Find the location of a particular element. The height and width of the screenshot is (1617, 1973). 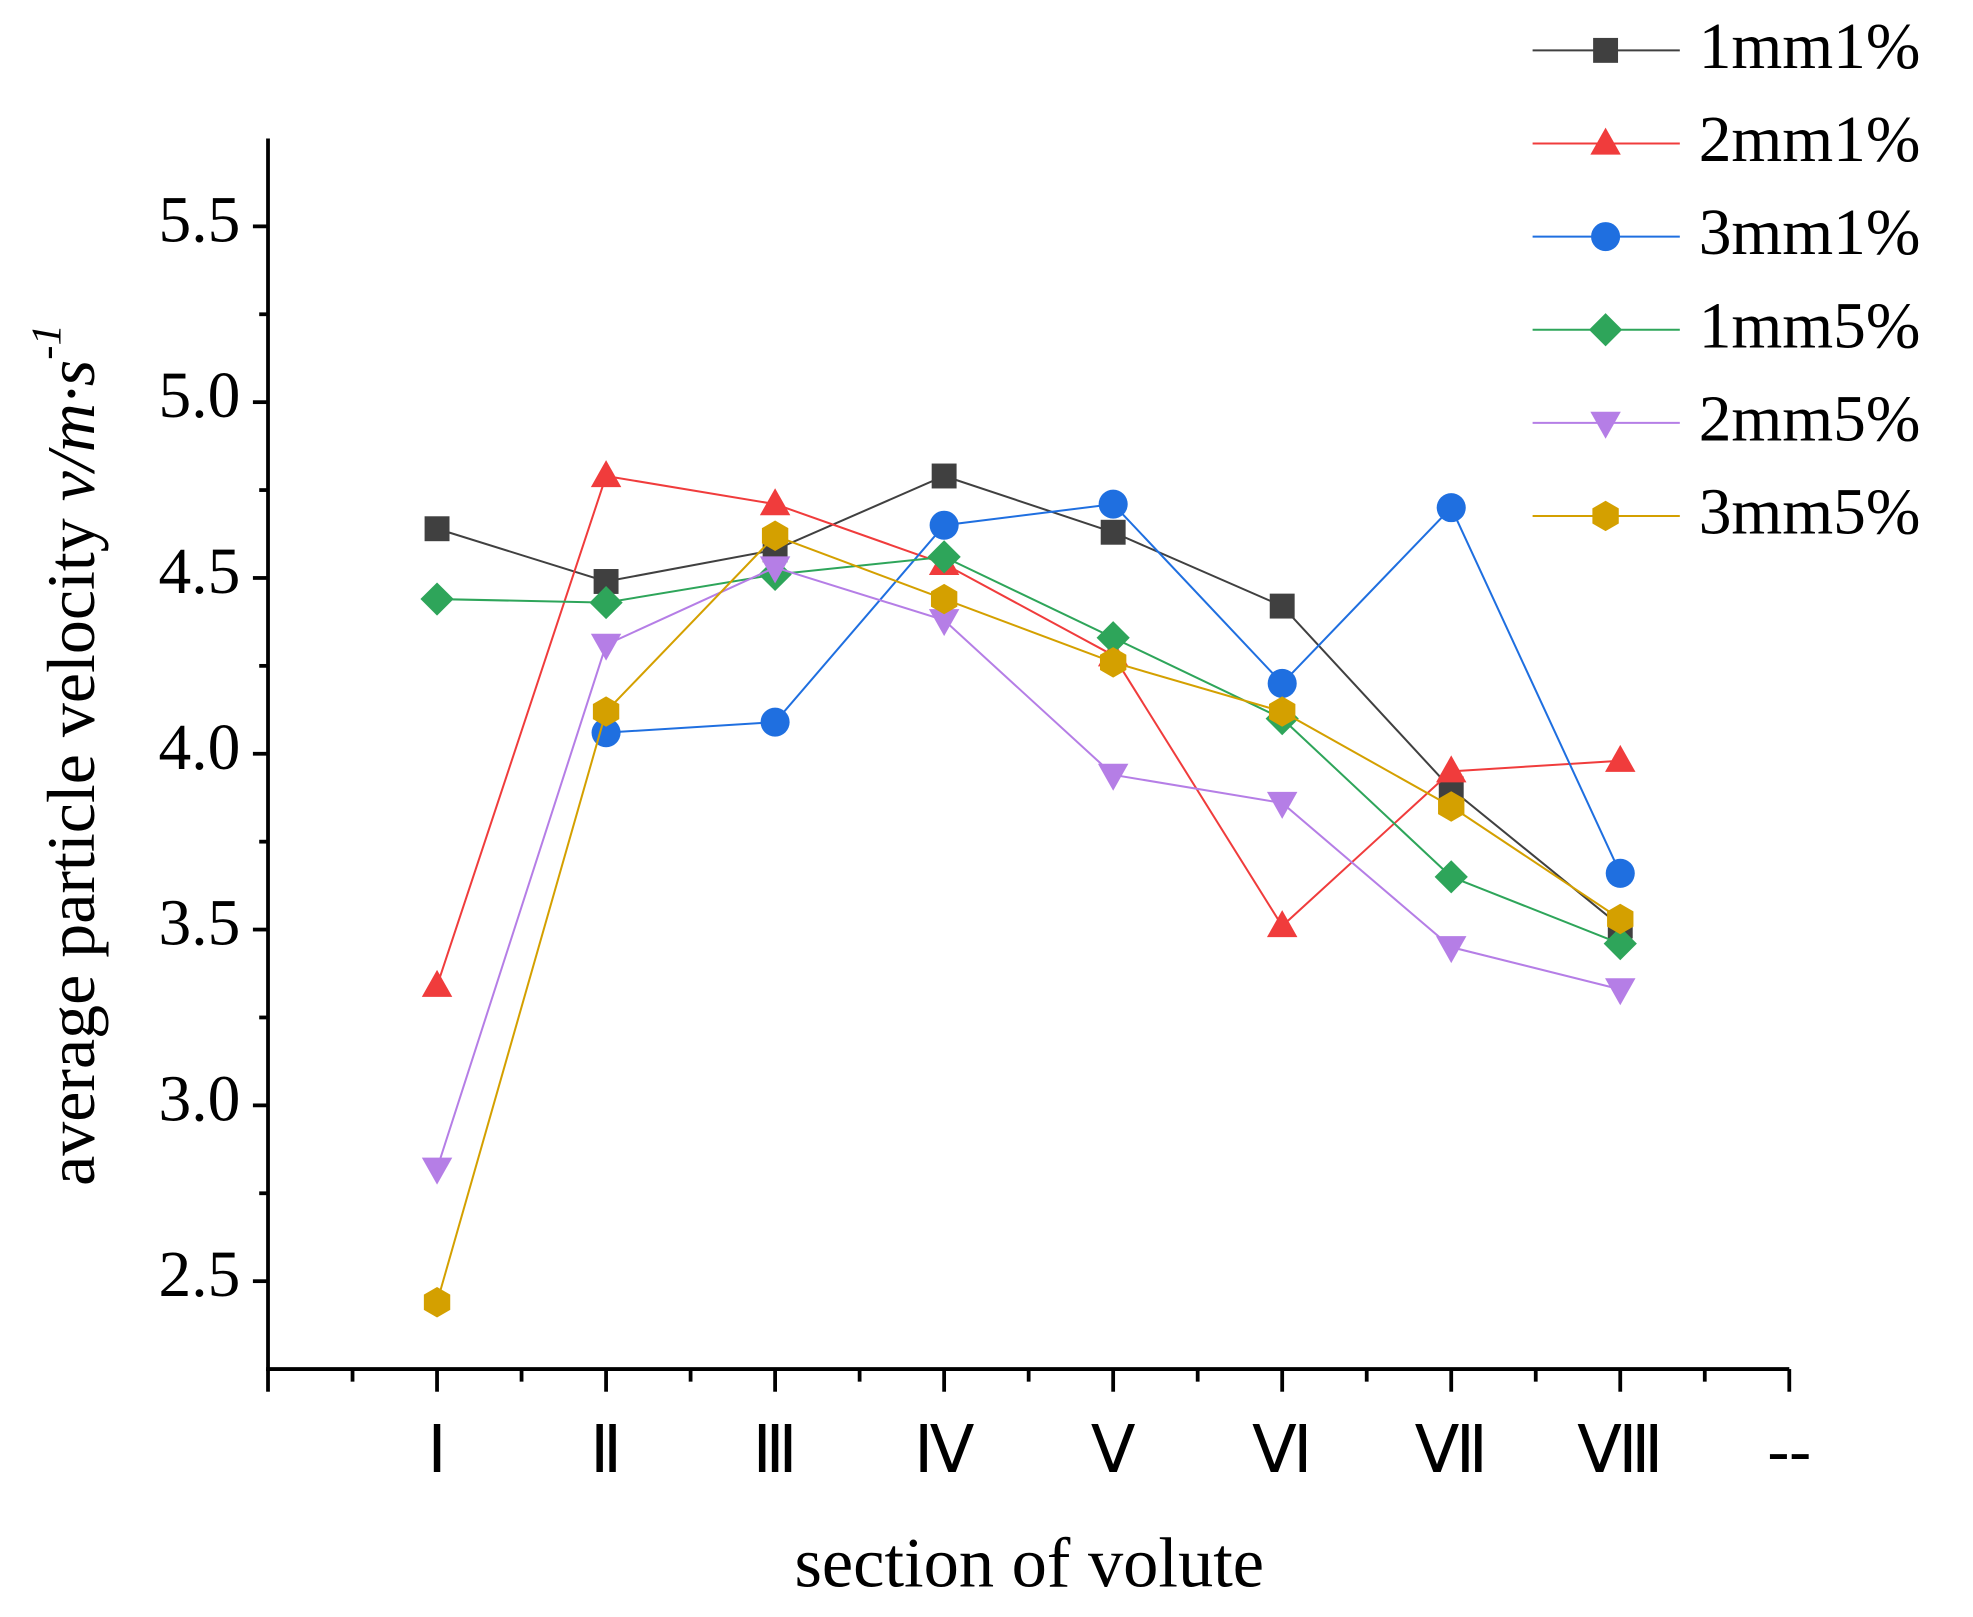

y-tick-label: 3.0 is located at coordinates (200, 1099).